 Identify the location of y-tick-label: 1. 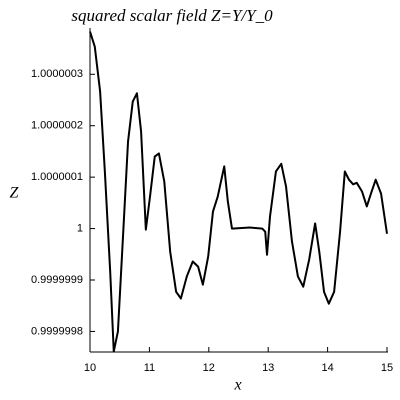
(80, 228).